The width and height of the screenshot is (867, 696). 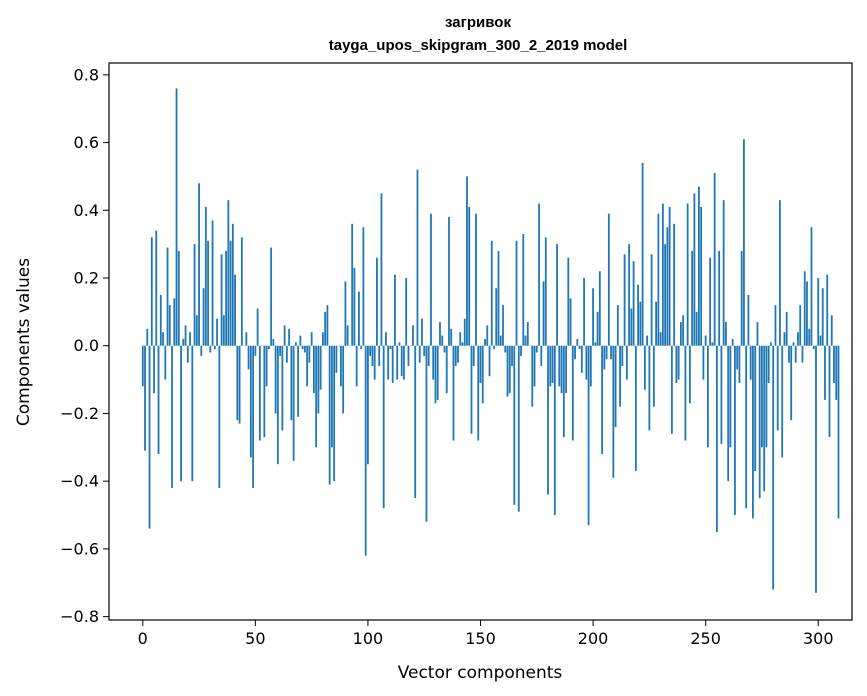 What do you see at coordinates (79, 616) in the screenshot?
I see `y-tick-label: −0.8` at bounding box center [79, 616].